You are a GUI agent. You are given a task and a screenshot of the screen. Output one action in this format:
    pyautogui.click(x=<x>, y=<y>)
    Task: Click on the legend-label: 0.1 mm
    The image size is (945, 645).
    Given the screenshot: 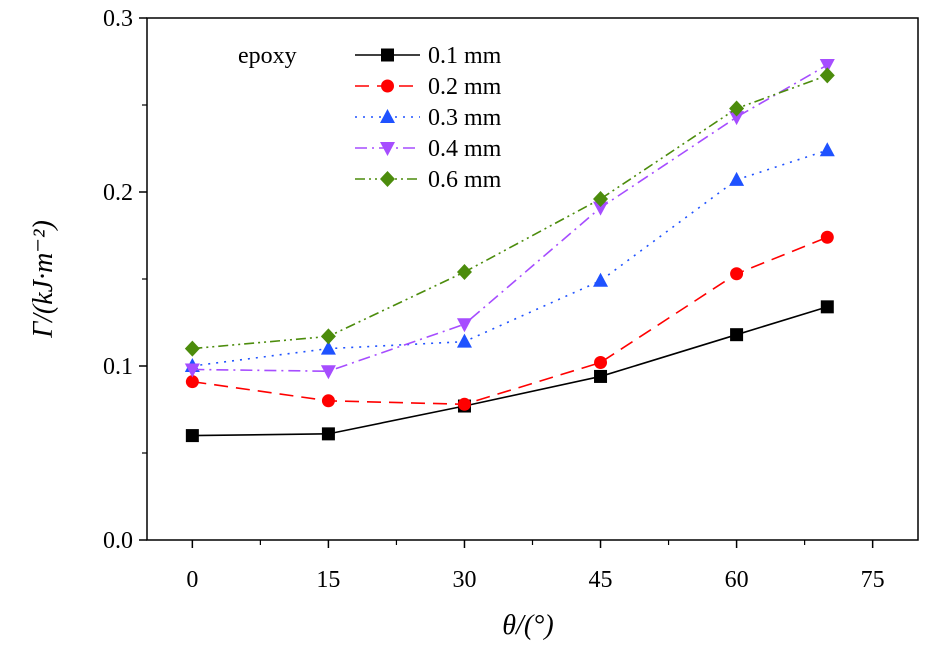 What is the action you would take?
    pyautogui.click(x=465, y=56)
    